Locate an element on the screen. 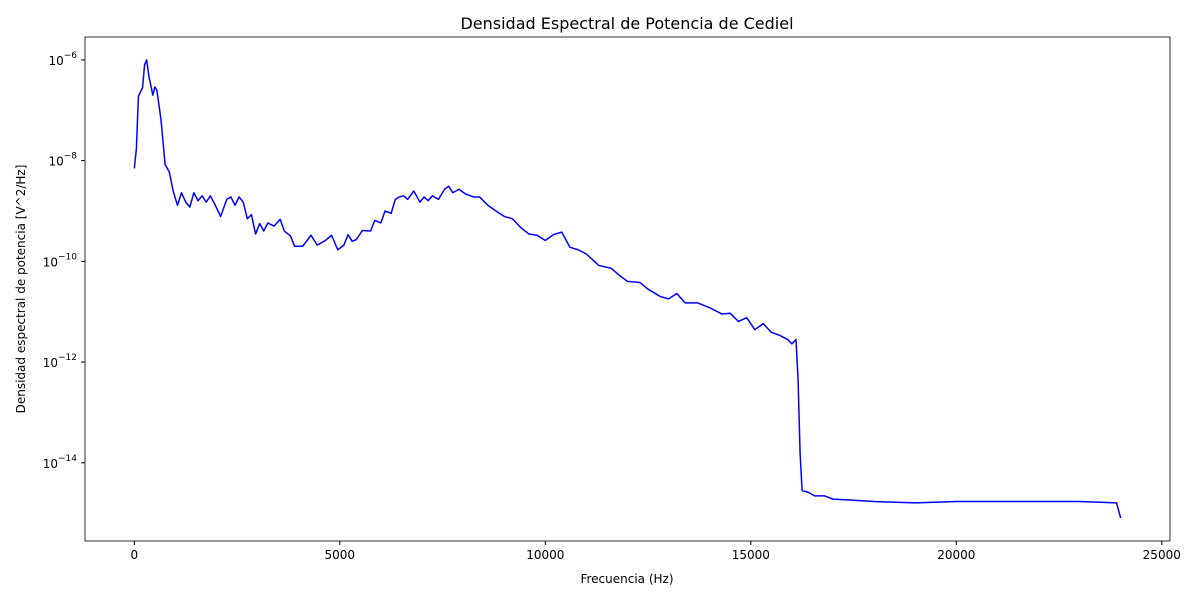 The width and height of the screenshot is (1200, 600). x-tick-label: 0 is located at coordinates (134, 555).